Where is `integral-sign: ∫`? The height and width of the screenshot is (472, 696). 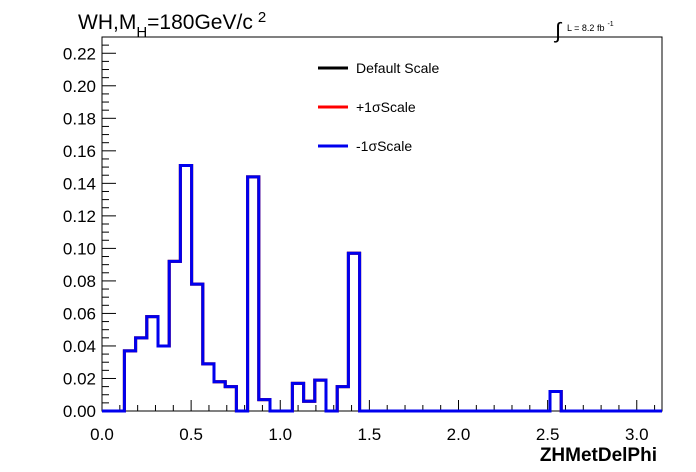 integral-sign: ∫ is located at coordinates (558, 30).